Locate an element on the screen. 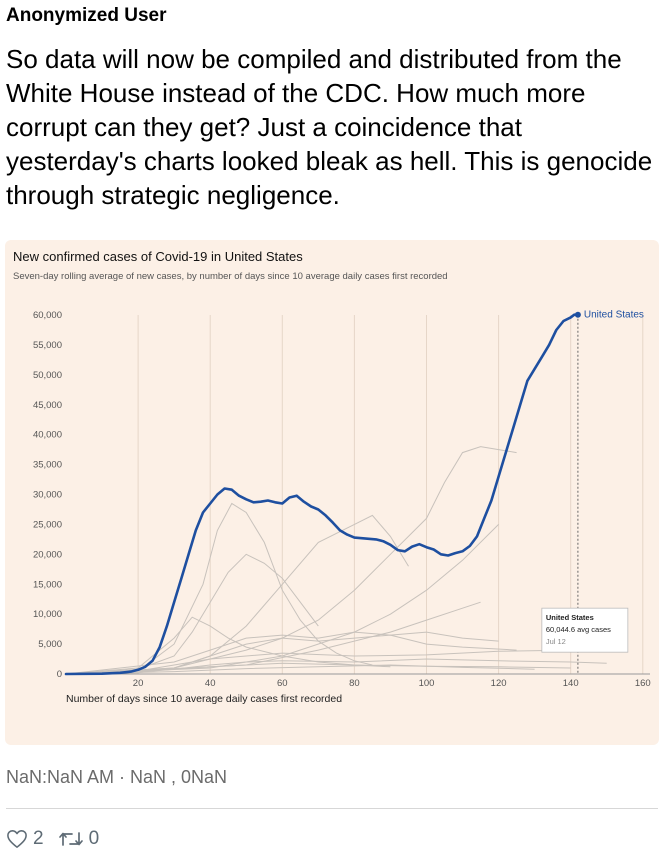 Image resolution: width=664 pixels, height=856 pixels. retweet-button: 0 is located at coordinates (79, 839).